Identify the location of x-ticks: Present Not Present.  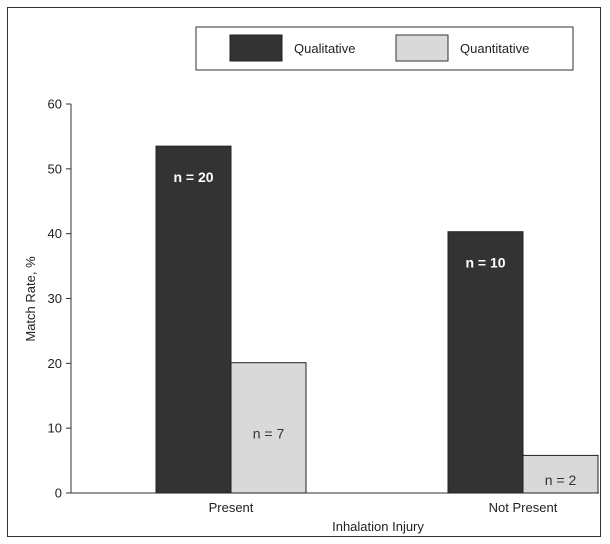
(383, 507).